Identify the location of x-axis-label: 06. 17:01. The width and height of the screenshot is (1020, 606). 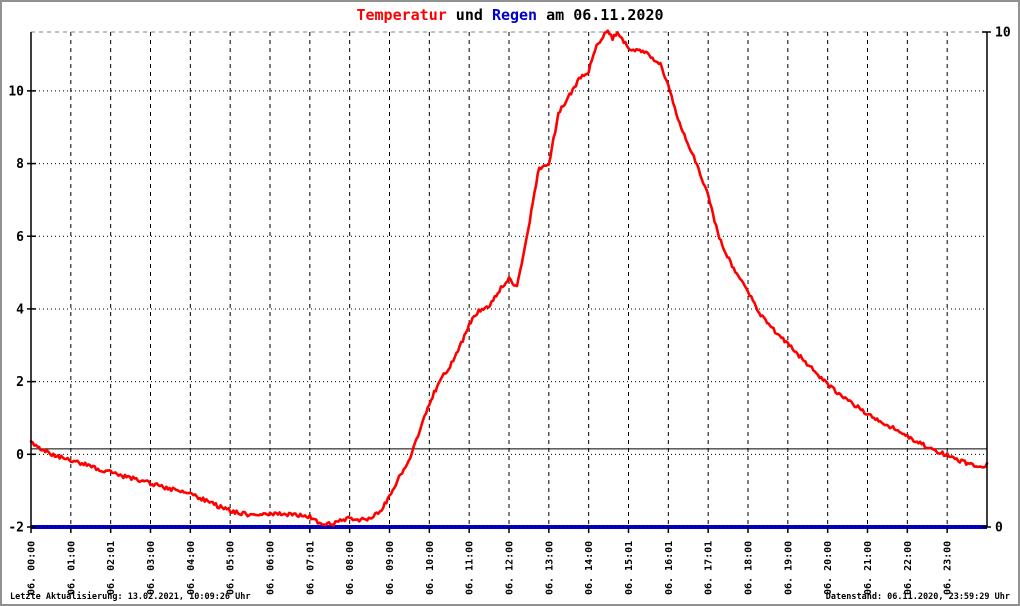
(709, 568).